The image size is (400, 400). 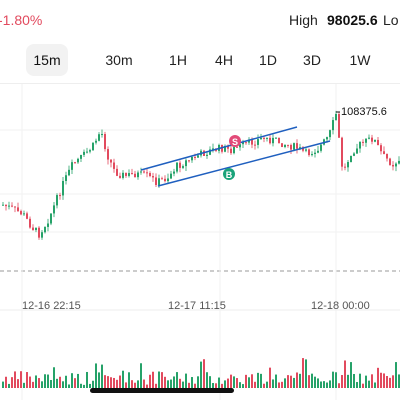 I want to click on tab-4h: 4H, so click(x=224, y=60).